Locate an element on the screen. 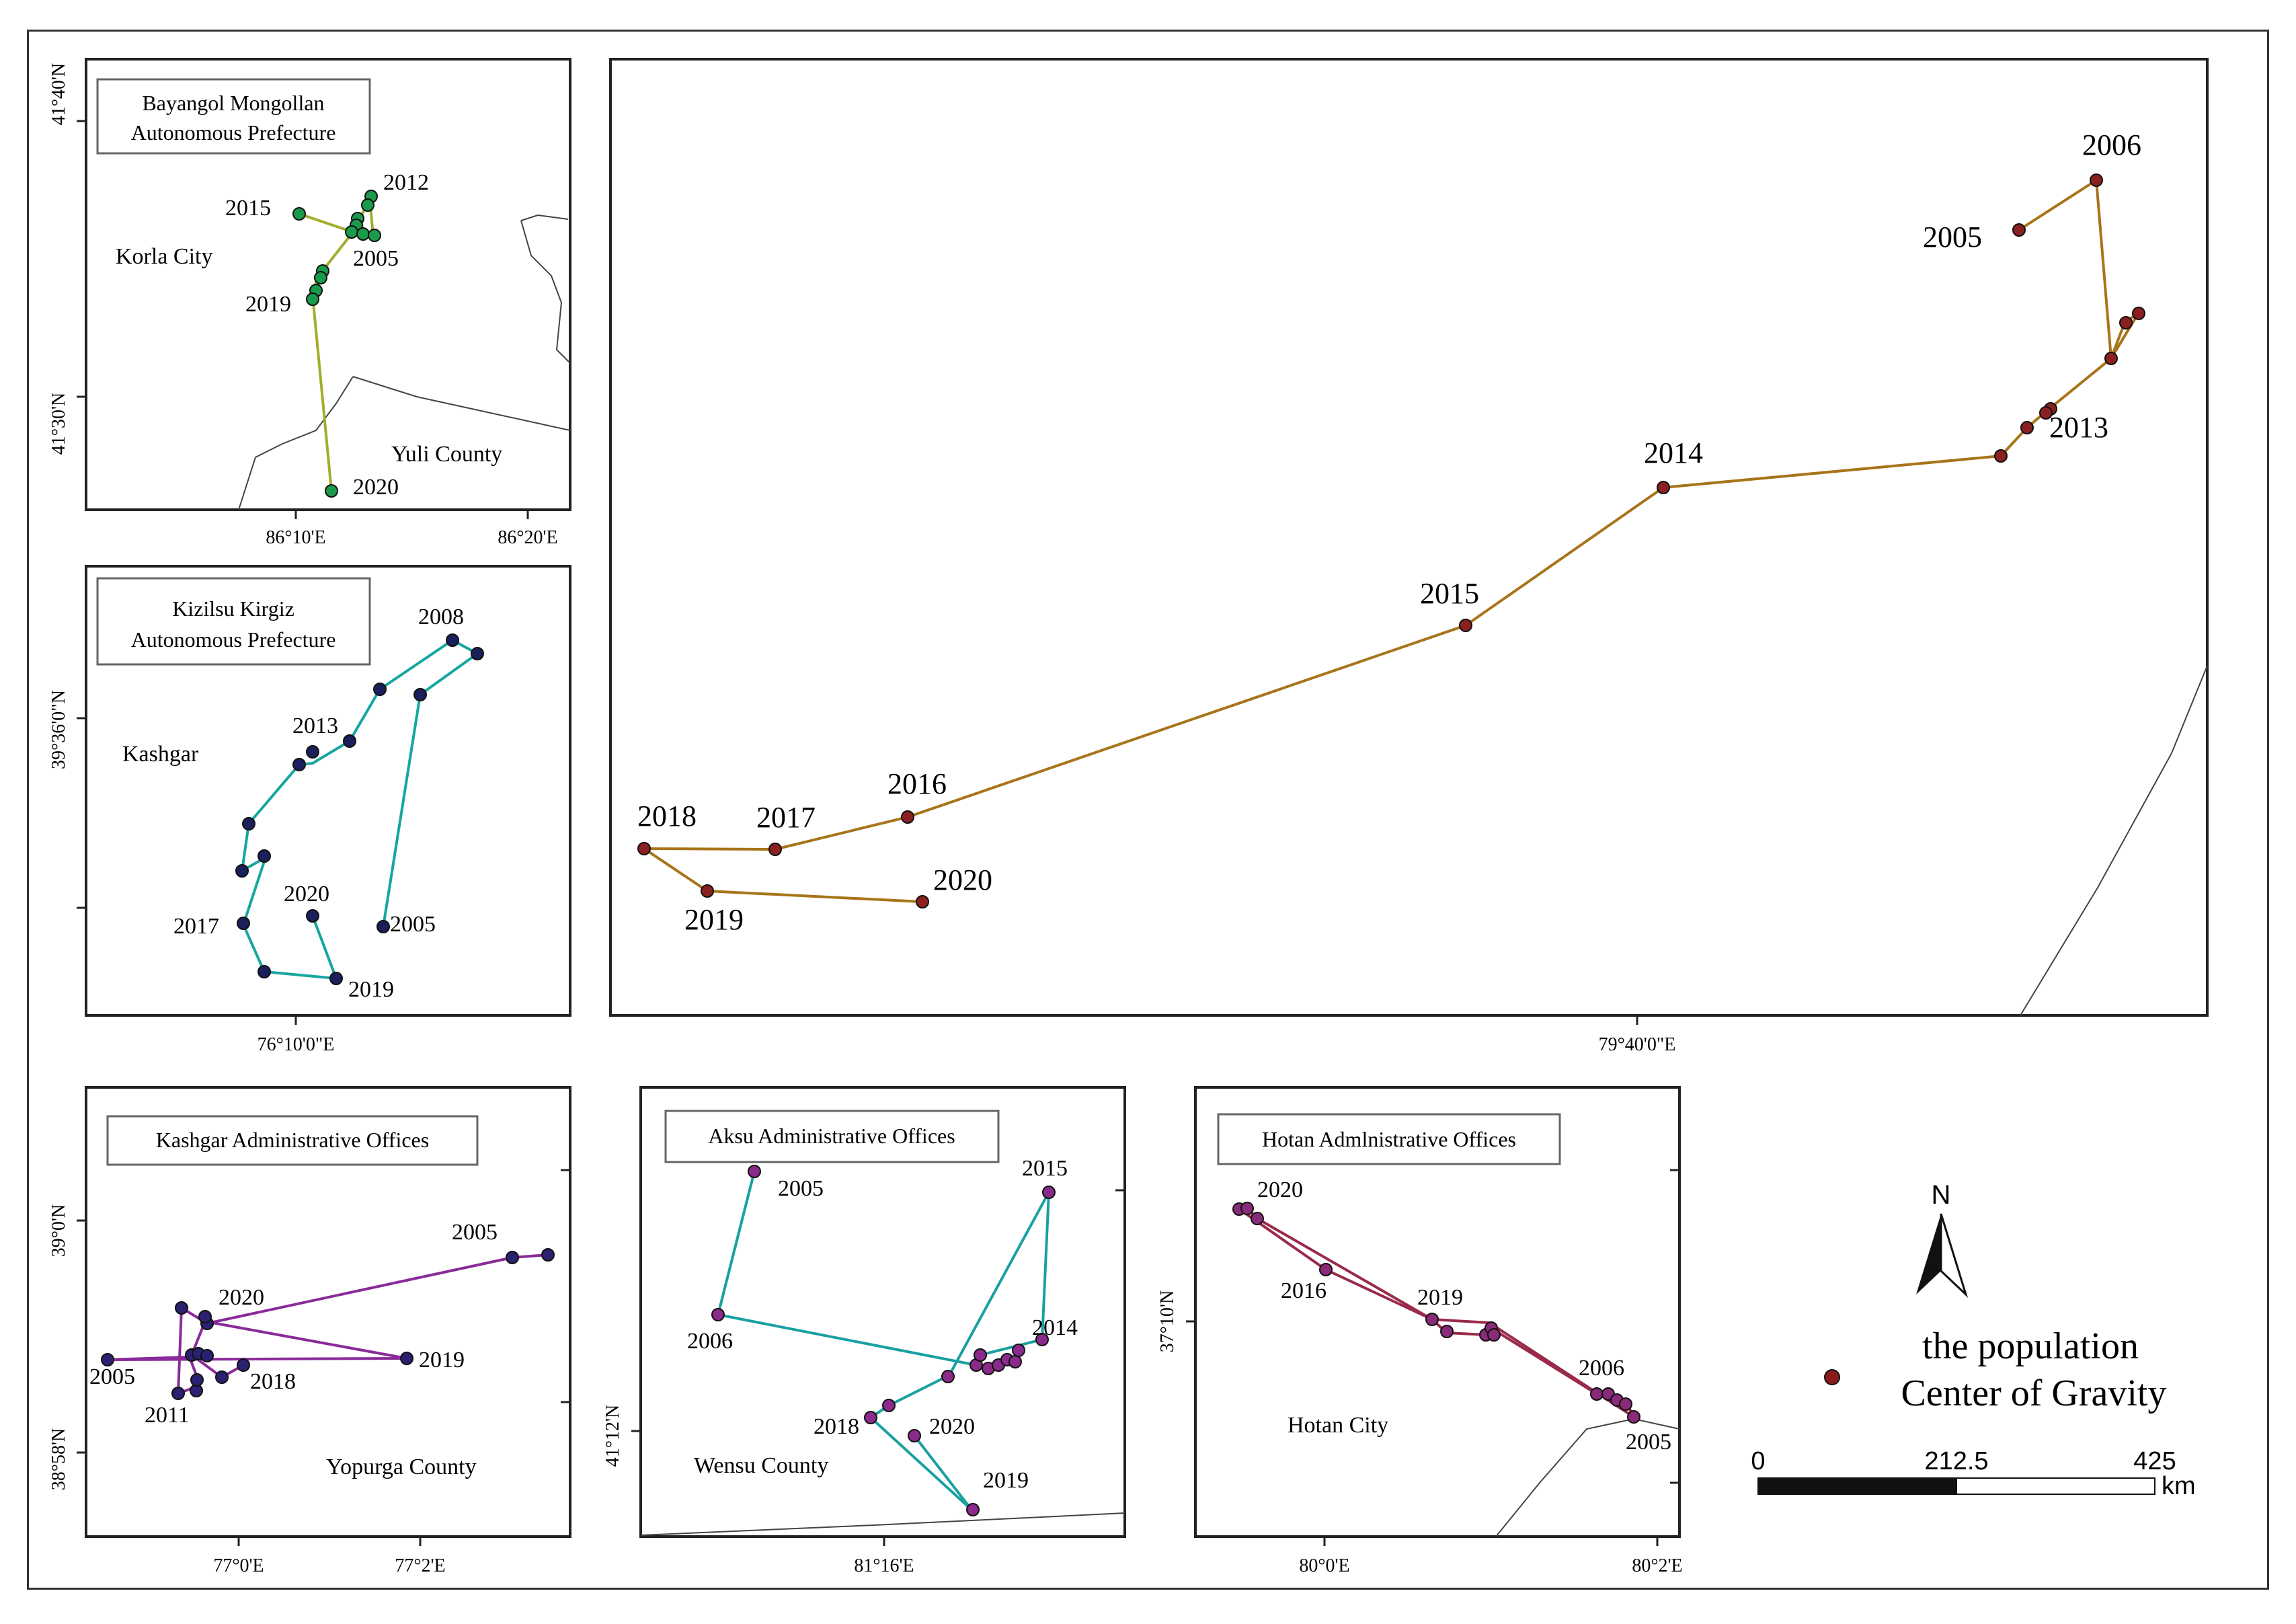 Image resolution: width=2296 pixels, height=1624 pixels. place-label: Yuli County is located at coordinates (446, 454).